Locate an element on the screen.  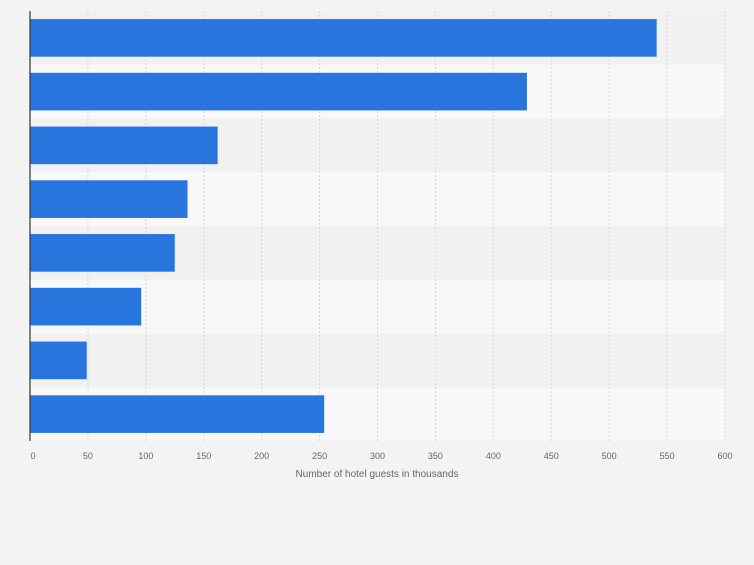
x-axis-label: Number of hotel guests in thousands is located at coordinates (377, 474).